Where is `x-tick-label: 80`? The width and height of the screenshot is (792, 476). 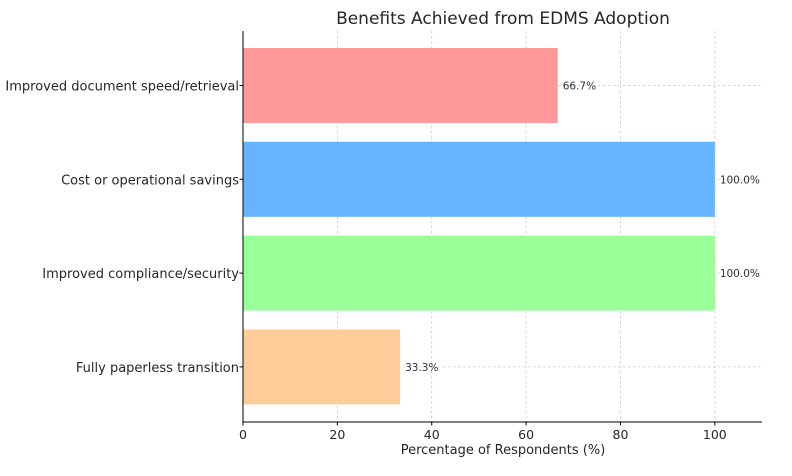
x-tick-label: 80 is located at coordinates (621, 434).